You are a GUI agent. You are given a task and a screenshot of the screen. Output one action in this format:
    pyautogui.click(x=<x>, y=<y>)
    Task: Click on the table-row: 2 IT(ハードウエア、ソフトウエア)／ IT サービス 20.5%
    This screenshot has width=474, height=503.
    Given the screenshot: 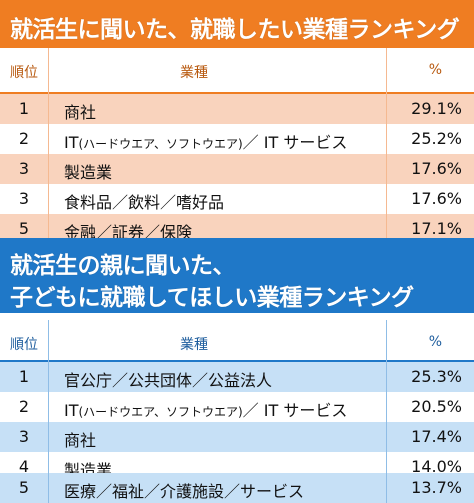 What is the action you would take?
    pyautogui.click(x=237, y=407)
    